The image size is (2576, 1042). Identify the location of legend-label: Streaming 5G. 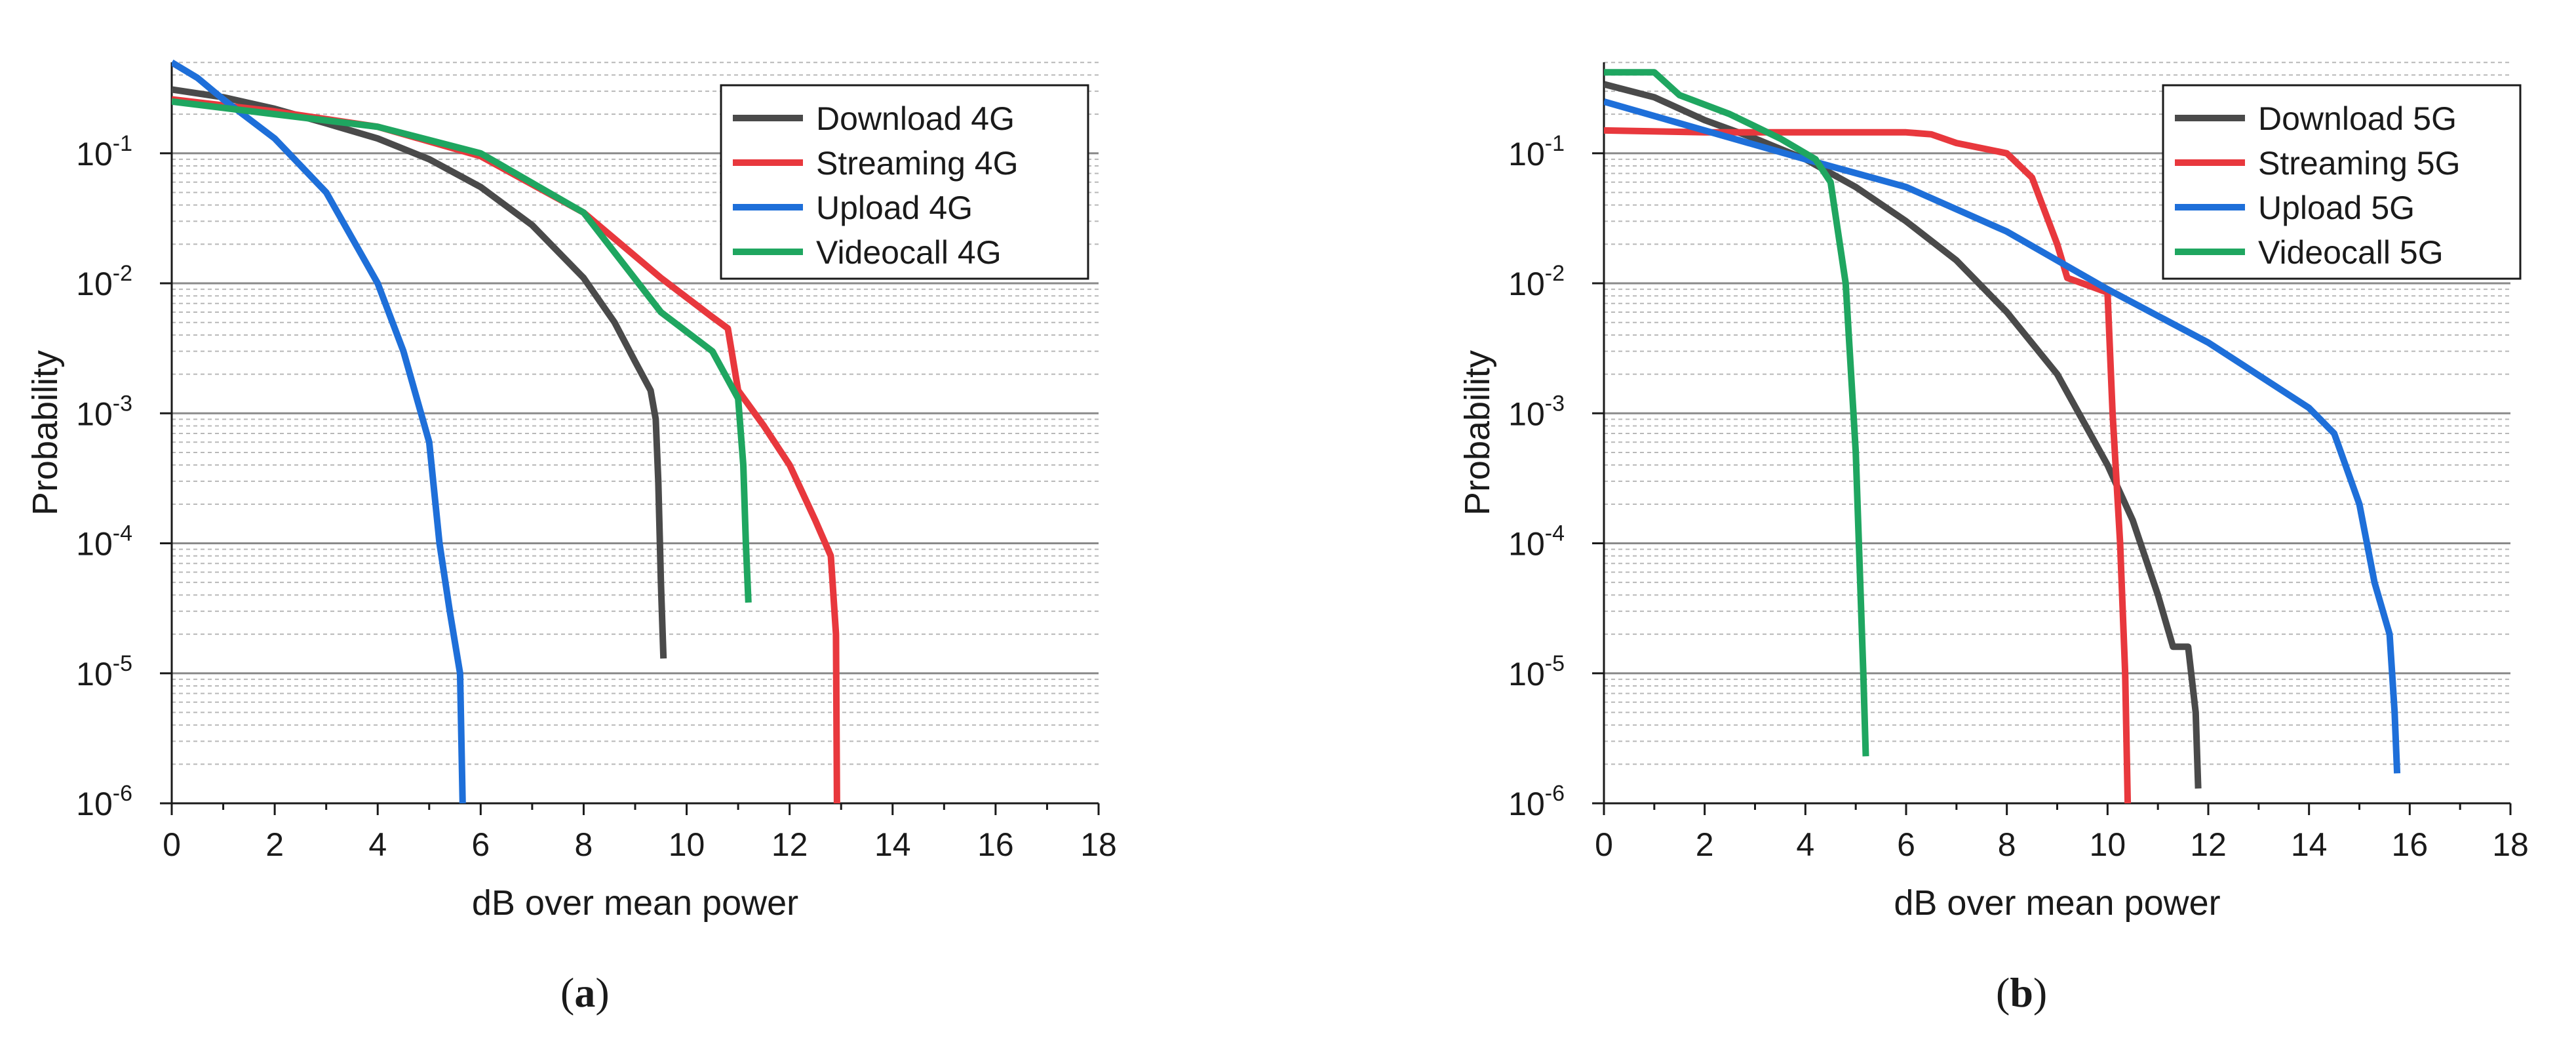
(2359, 163).